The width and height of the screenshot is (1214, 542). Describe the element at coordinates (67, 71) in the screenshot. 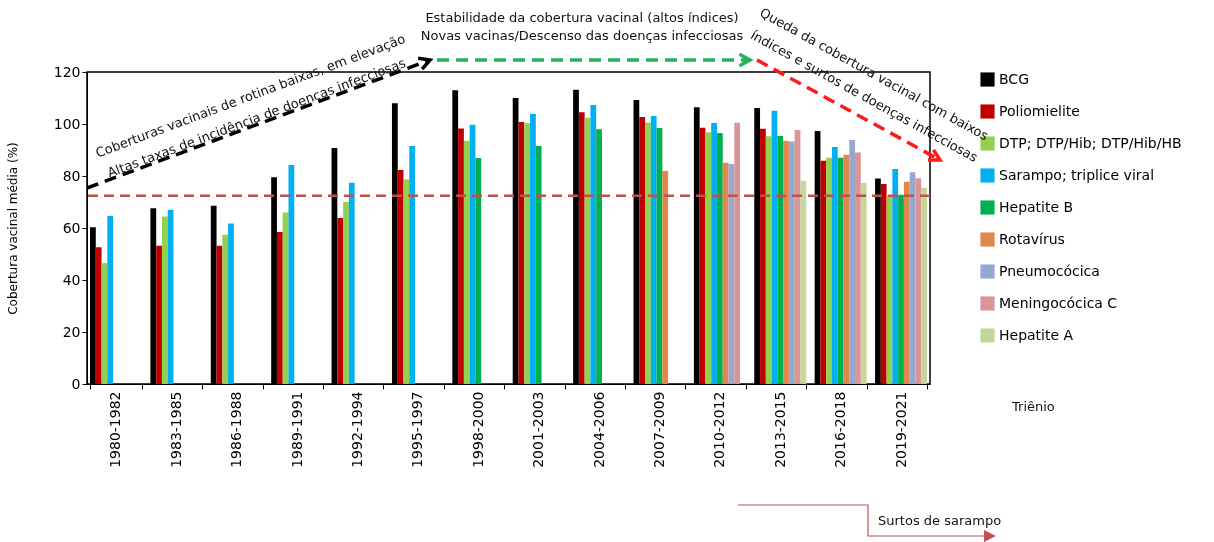

I see `y-tick-label: 120` at that location.